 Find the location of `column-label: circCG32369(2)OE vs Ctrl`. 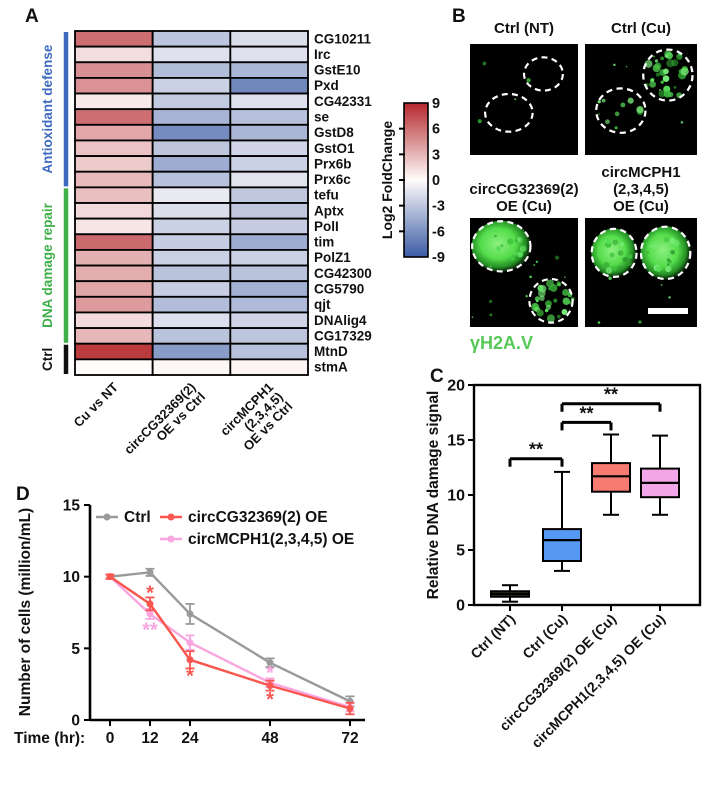

column-label: circCG32369(2)OE vs Ctrl is located at coordinates (164, 423).